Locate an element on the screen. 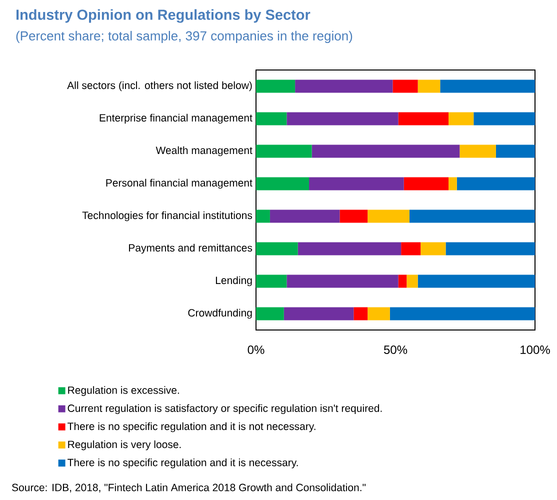  legend-label: Regulation is very loose. is located at coordinates (124, 445).